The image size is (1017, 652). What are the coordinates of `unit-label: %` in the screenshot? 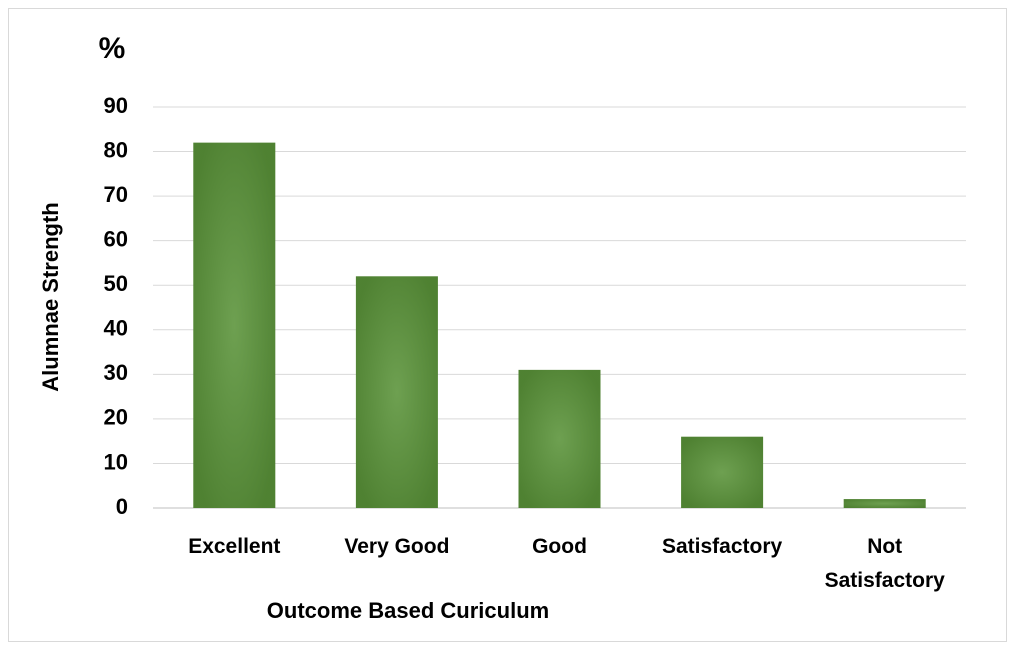 It's located at (112, 48).